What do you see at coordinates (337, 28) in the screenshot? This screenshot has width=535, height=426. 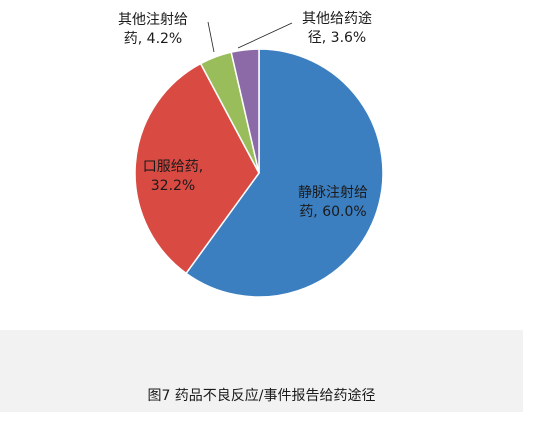 I see `slice-label: 其他给药途径, 3.6%` at bounding box center [337, 28].